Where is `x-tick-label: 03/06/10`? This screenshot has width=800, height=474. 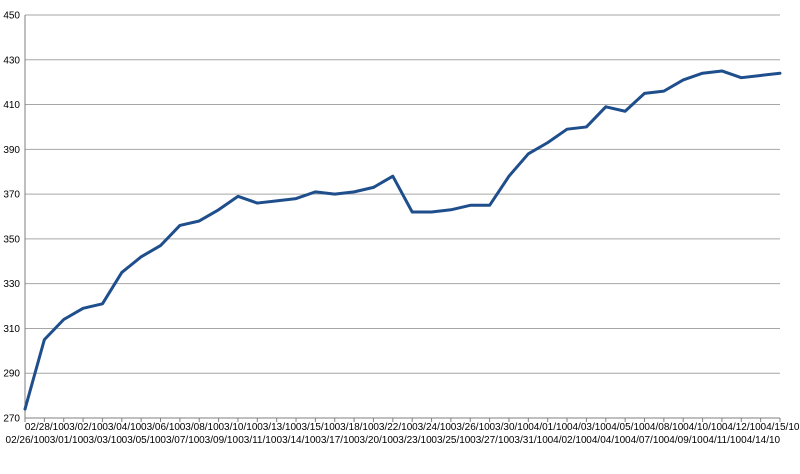
x-tick-label: 03/06/10 is located at coordinates (160, 427).